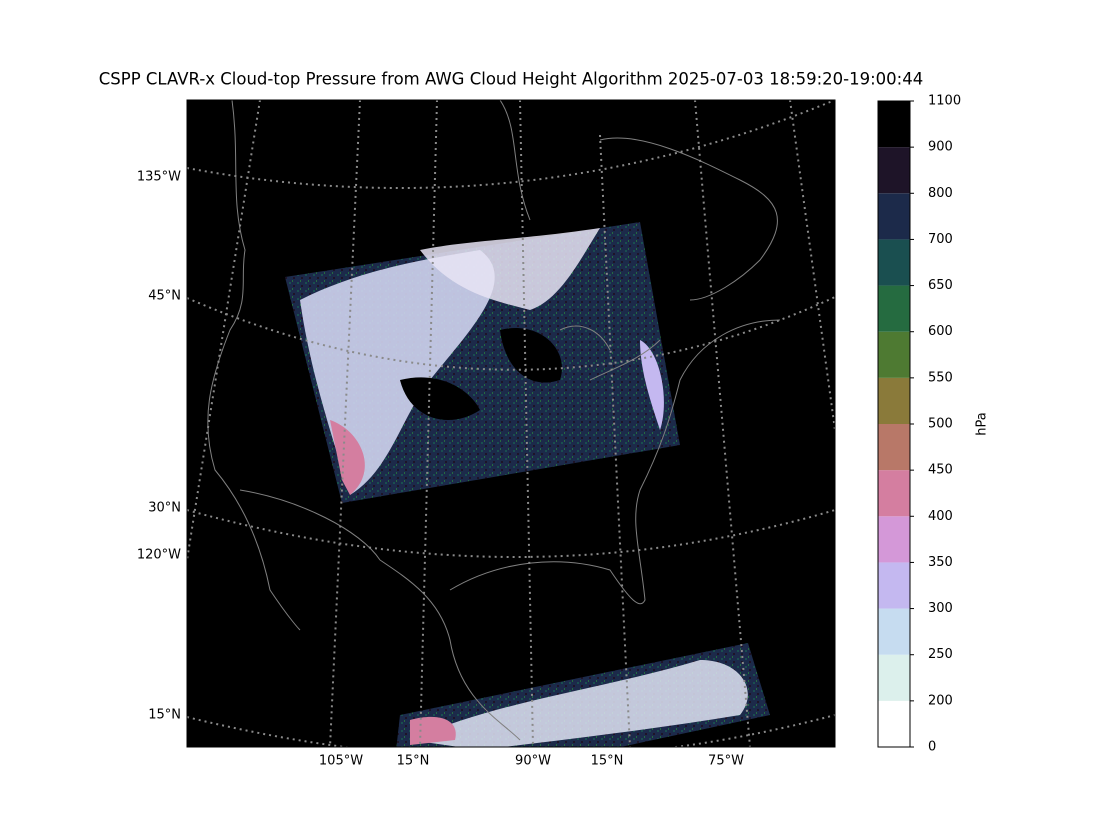 The image size is (1120, 840). What do you see at coordinates (940, 424) in the screenshot?
I see `colorbar-tick-label: 500` at bounding box center [940, 424].